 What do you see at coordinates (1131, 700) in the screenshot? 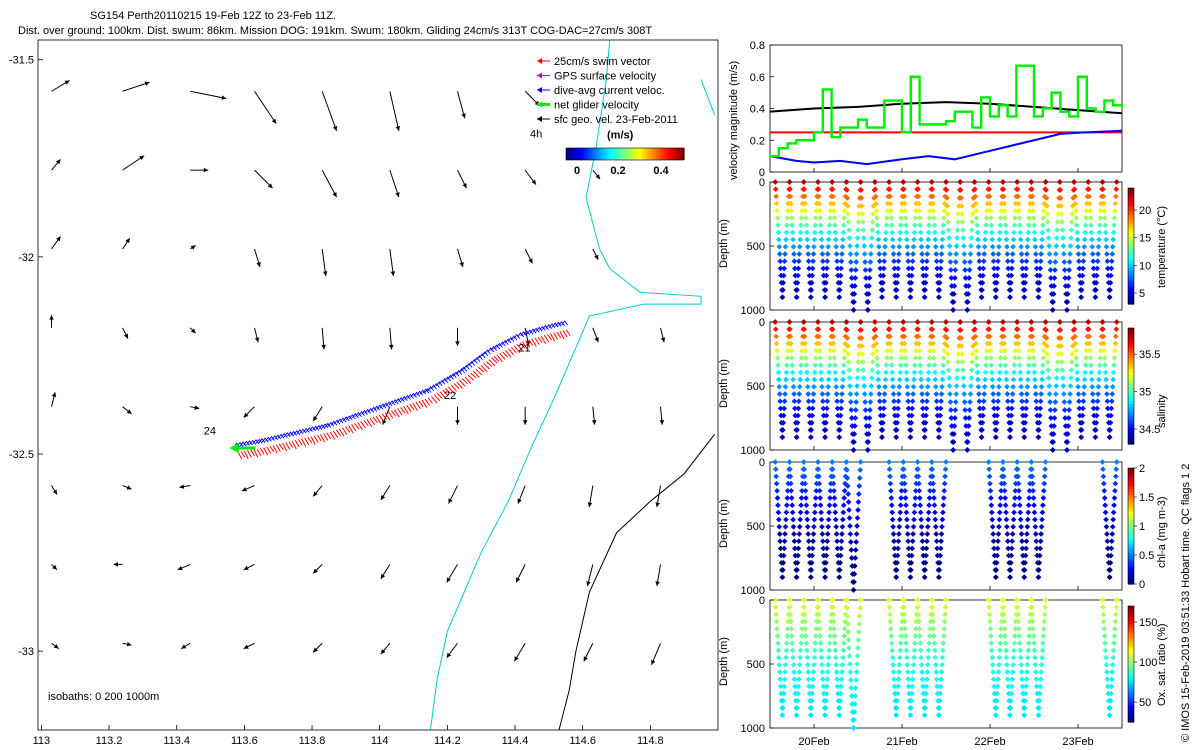
I see `oxygen-section-colorbar-cell` at bounding box center [1131, 700].